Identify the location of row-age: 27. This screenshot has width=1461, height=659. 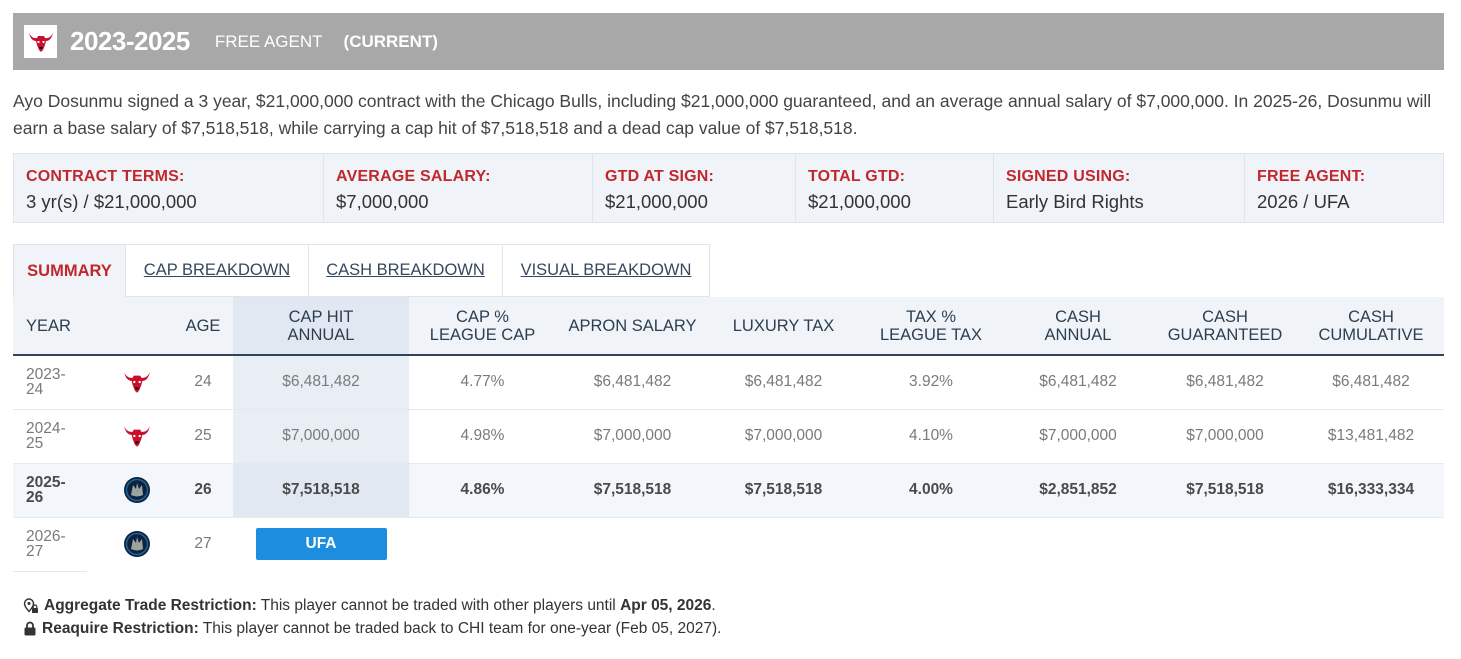
(203, 544).